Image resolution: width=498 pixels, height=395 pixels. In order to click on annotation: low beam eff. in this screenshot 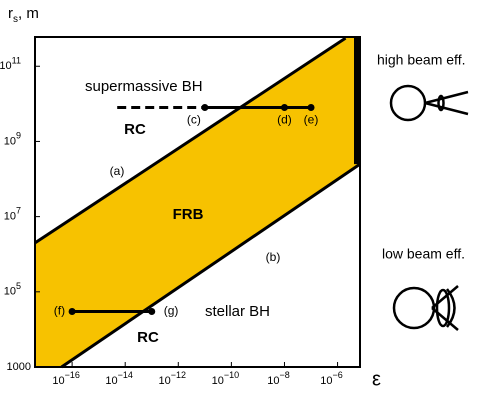, I will do `click(423, 254)`.